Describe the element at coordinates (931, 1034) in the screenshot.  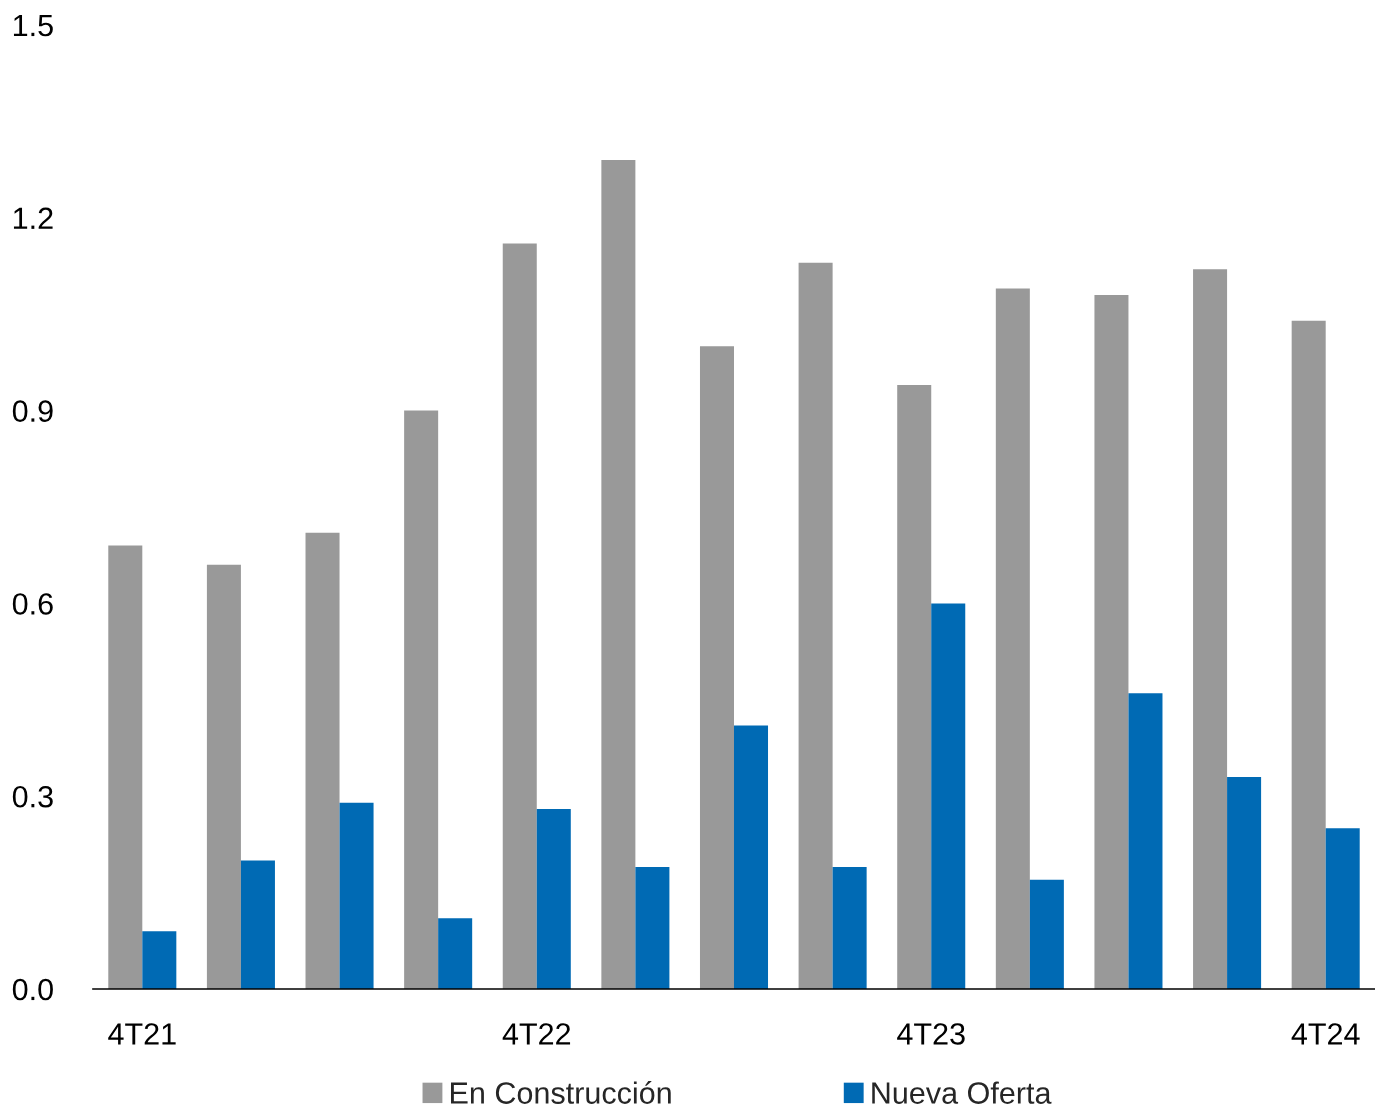
I see `x-tick-label: 4T23` at that location.